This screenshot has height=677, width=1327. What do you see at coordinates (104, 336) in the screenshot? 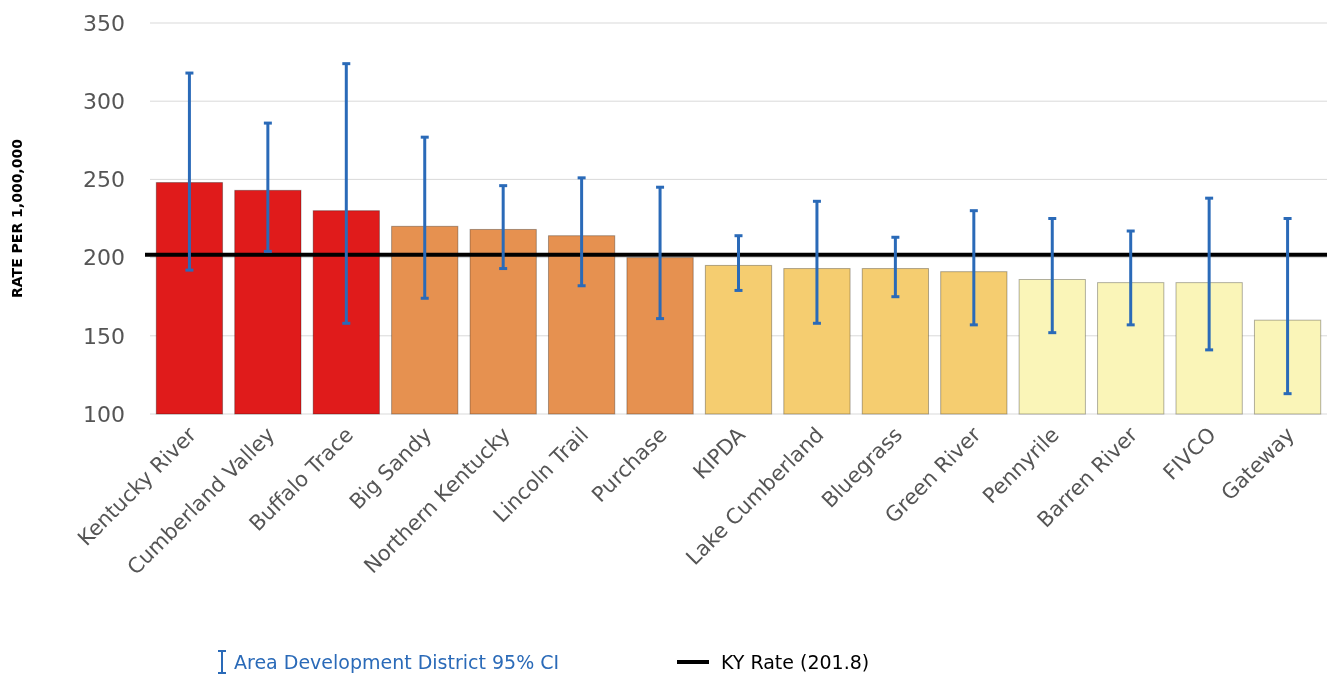
I see `y-tick-label: 150` at bounding box center [104, 336].